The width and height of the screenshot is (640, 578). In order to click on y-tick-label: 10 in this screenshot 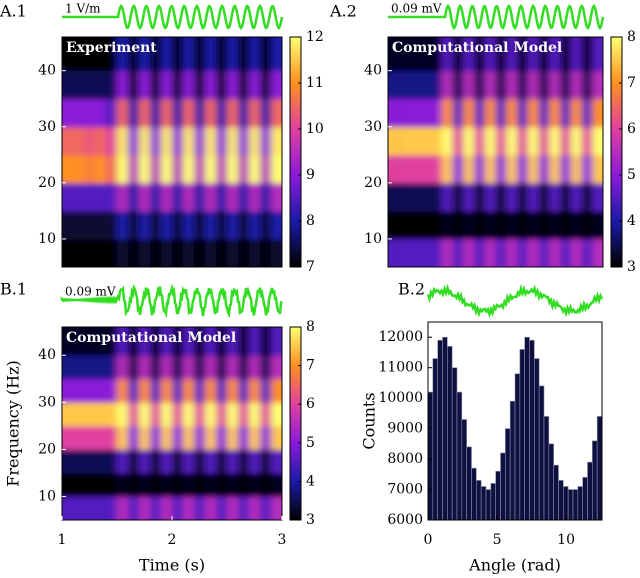, I will do `click(47, 239)`.